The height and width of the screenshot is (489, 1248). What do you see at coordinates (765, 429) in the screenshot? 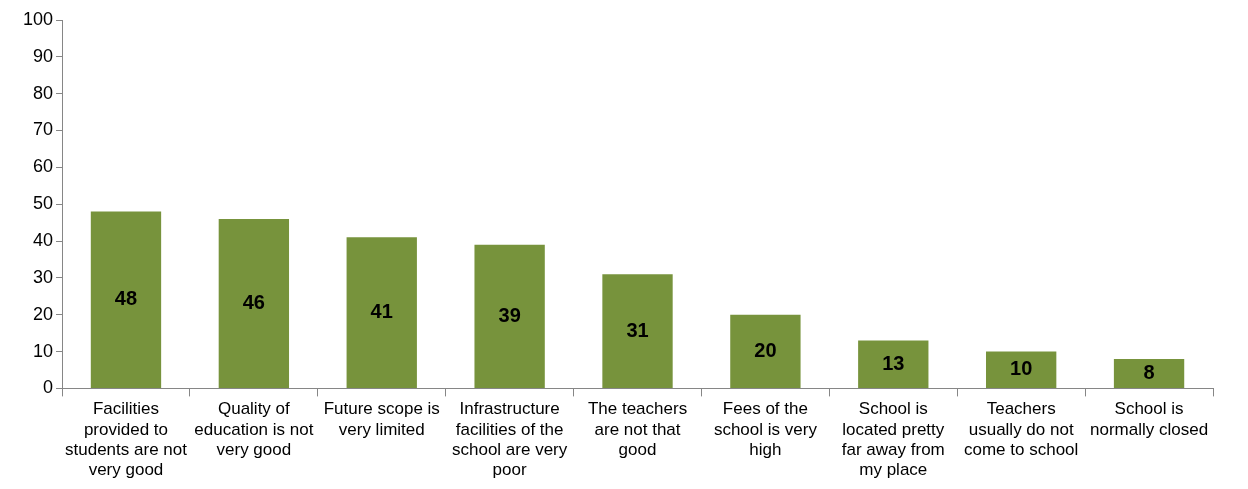
I see `x-tick-label: Fees of the school is very high` at bounding box center [765, 429].